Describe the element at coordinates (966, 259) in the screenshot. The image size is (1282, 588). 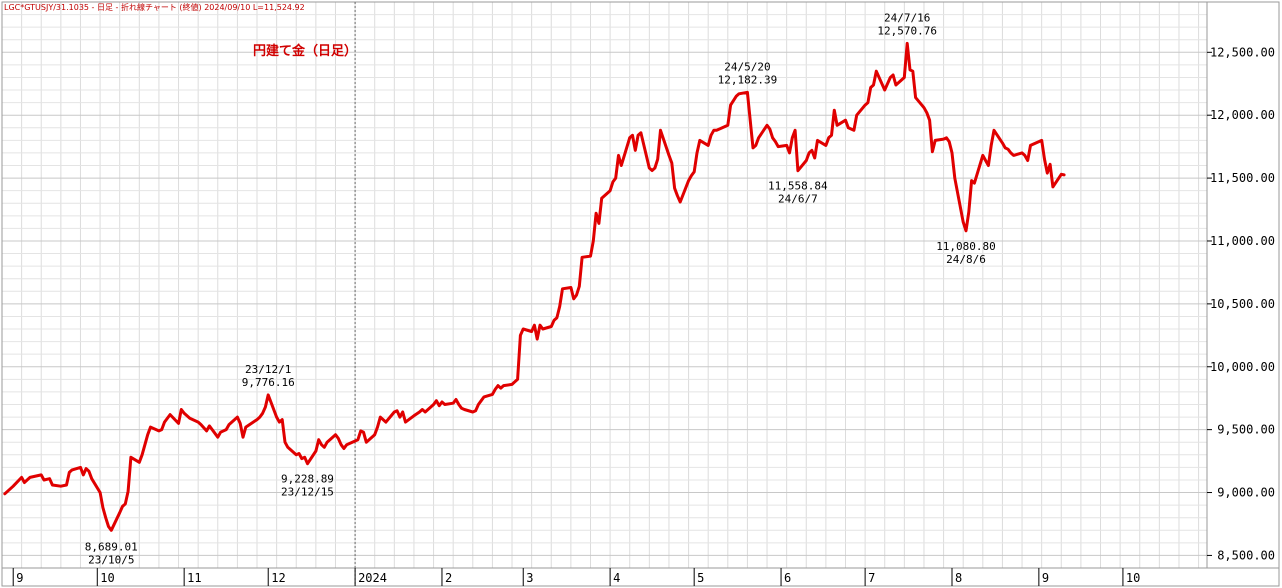
I see `annotation-line-2: 24/8/6` at that location.